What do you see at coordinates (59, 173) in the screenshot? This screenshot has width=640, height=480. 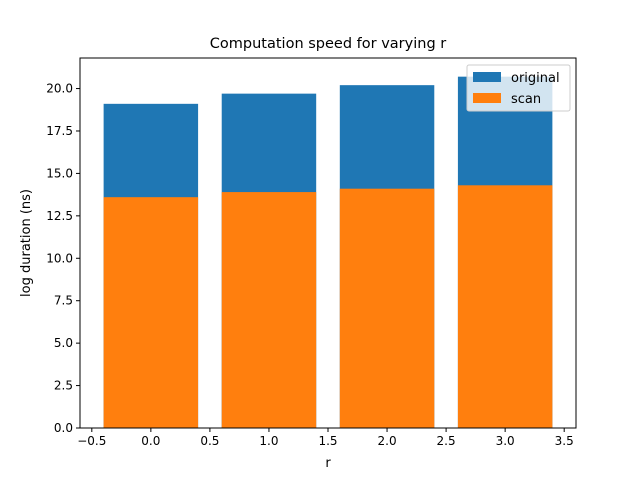 I see `y-tick-label: 15.0` at bounding box center [59, 173].